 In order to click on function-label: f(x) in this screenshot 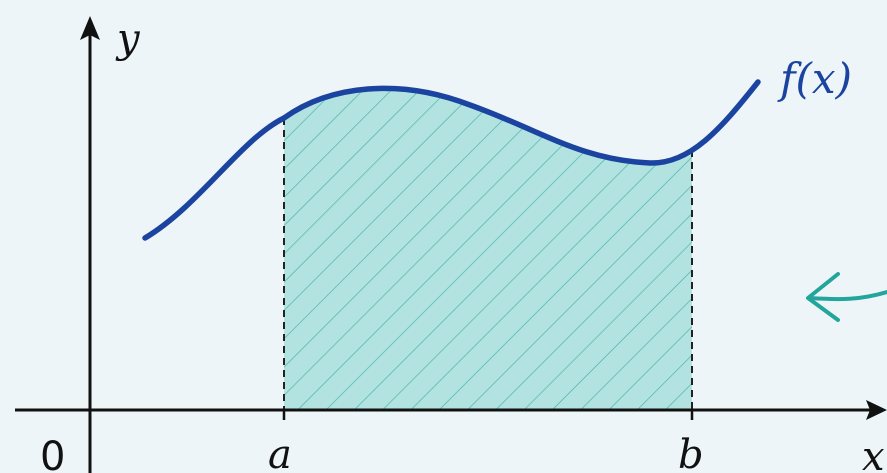, I will do `click(814, 78)`.